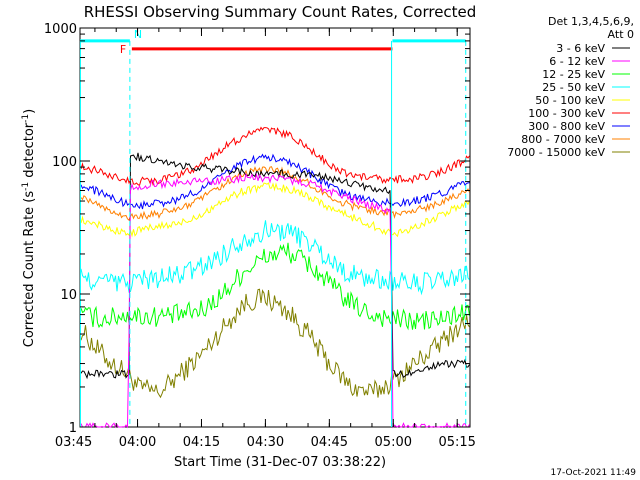 The width and height of the screenshot is (640, 480). I want to click on x-axis-label: Start Time (31-Dec-07 03:38:22), so click(280, 462).